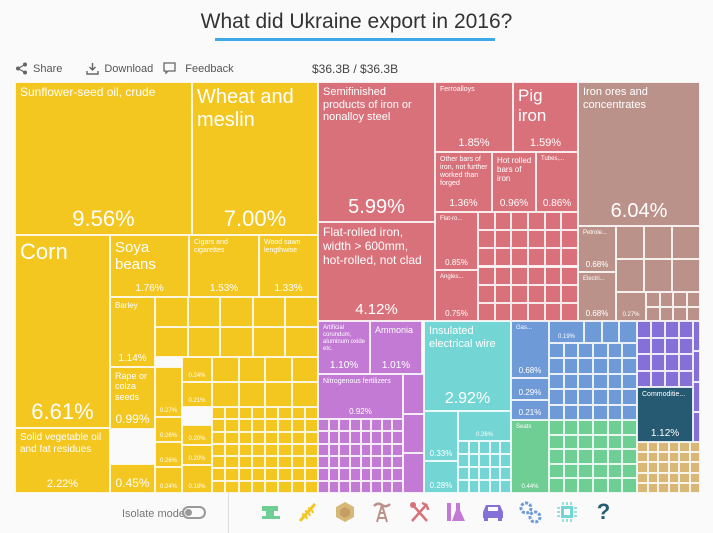 This screenshot has width=713, height=533. Describe the element at coordinates (545, 117) in the screenshot. I see `treemap-cell: Pig iron 1.59%` at that location.